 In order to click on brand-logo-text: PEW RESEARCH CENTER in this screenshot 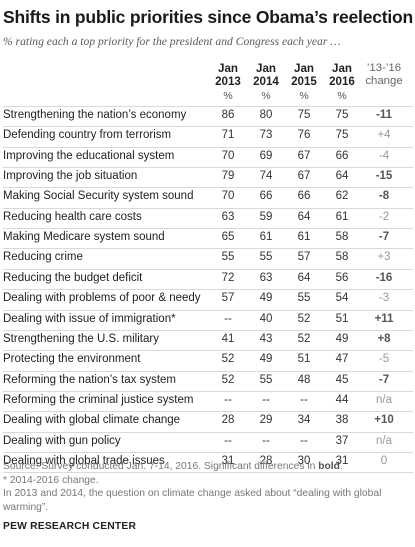, I will do `click(70, 526)`.